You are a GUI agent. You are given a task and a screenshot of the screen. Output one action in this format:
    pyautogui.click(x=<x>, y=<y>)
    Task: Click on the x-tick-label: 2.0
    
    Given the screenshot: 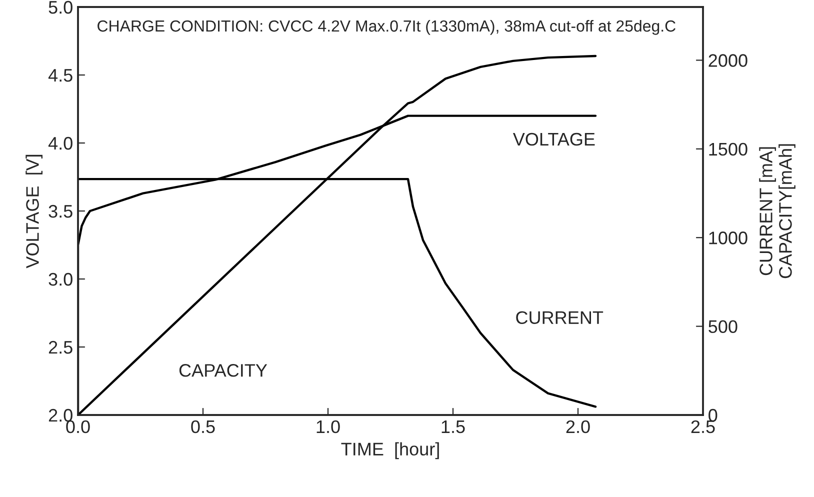 What is the action you would take?
    pyautogui.click(x=578, y=427)
    